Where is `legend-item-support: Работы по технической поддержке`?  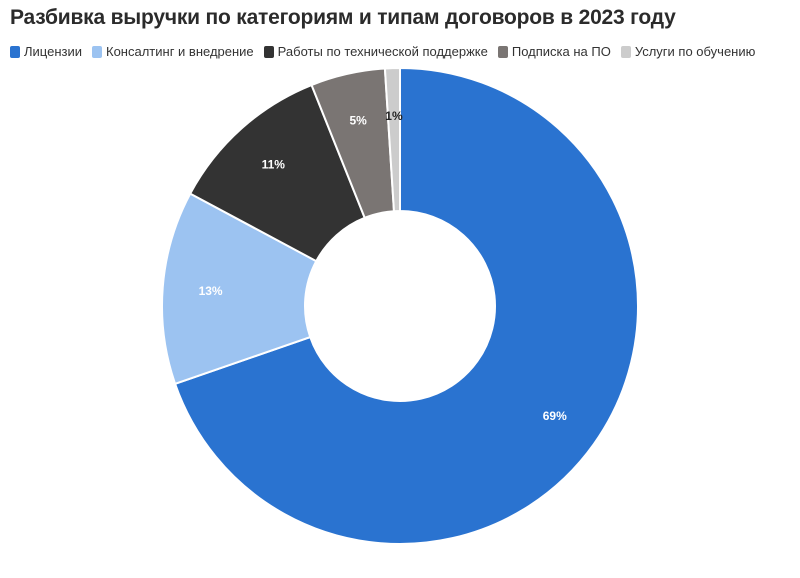 legend-item-support: Работы по технической поддержке is located at coordinates (375, 51).